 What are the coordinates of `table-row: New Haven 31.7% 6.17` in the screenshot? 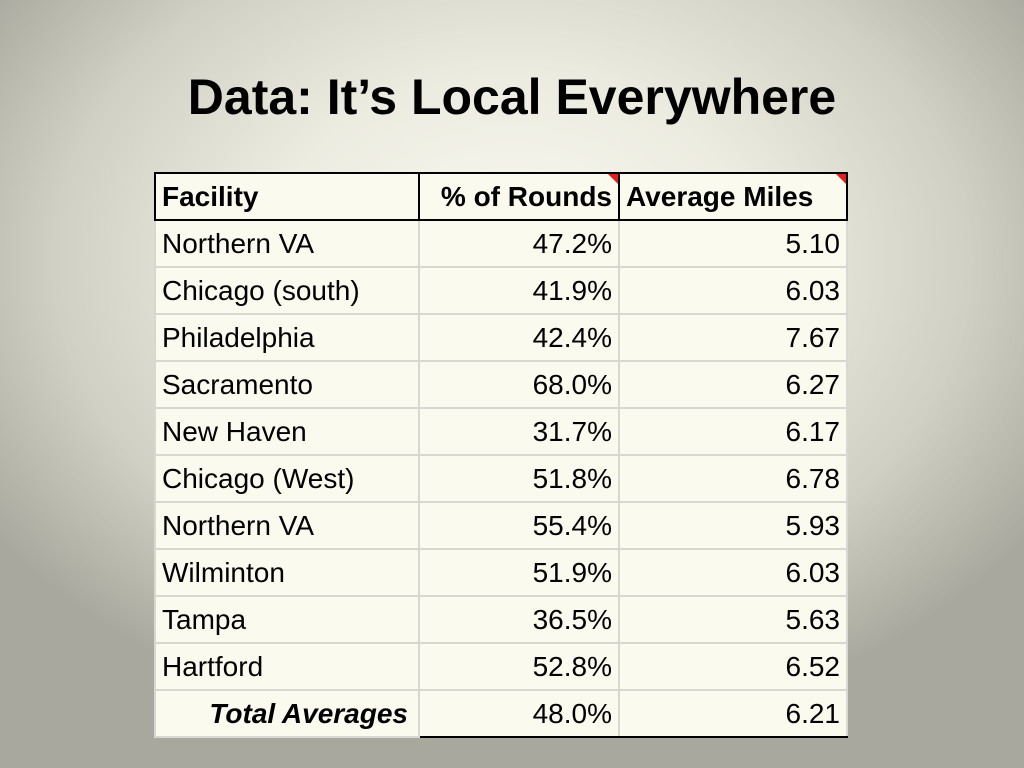 It's located at (501, 431).